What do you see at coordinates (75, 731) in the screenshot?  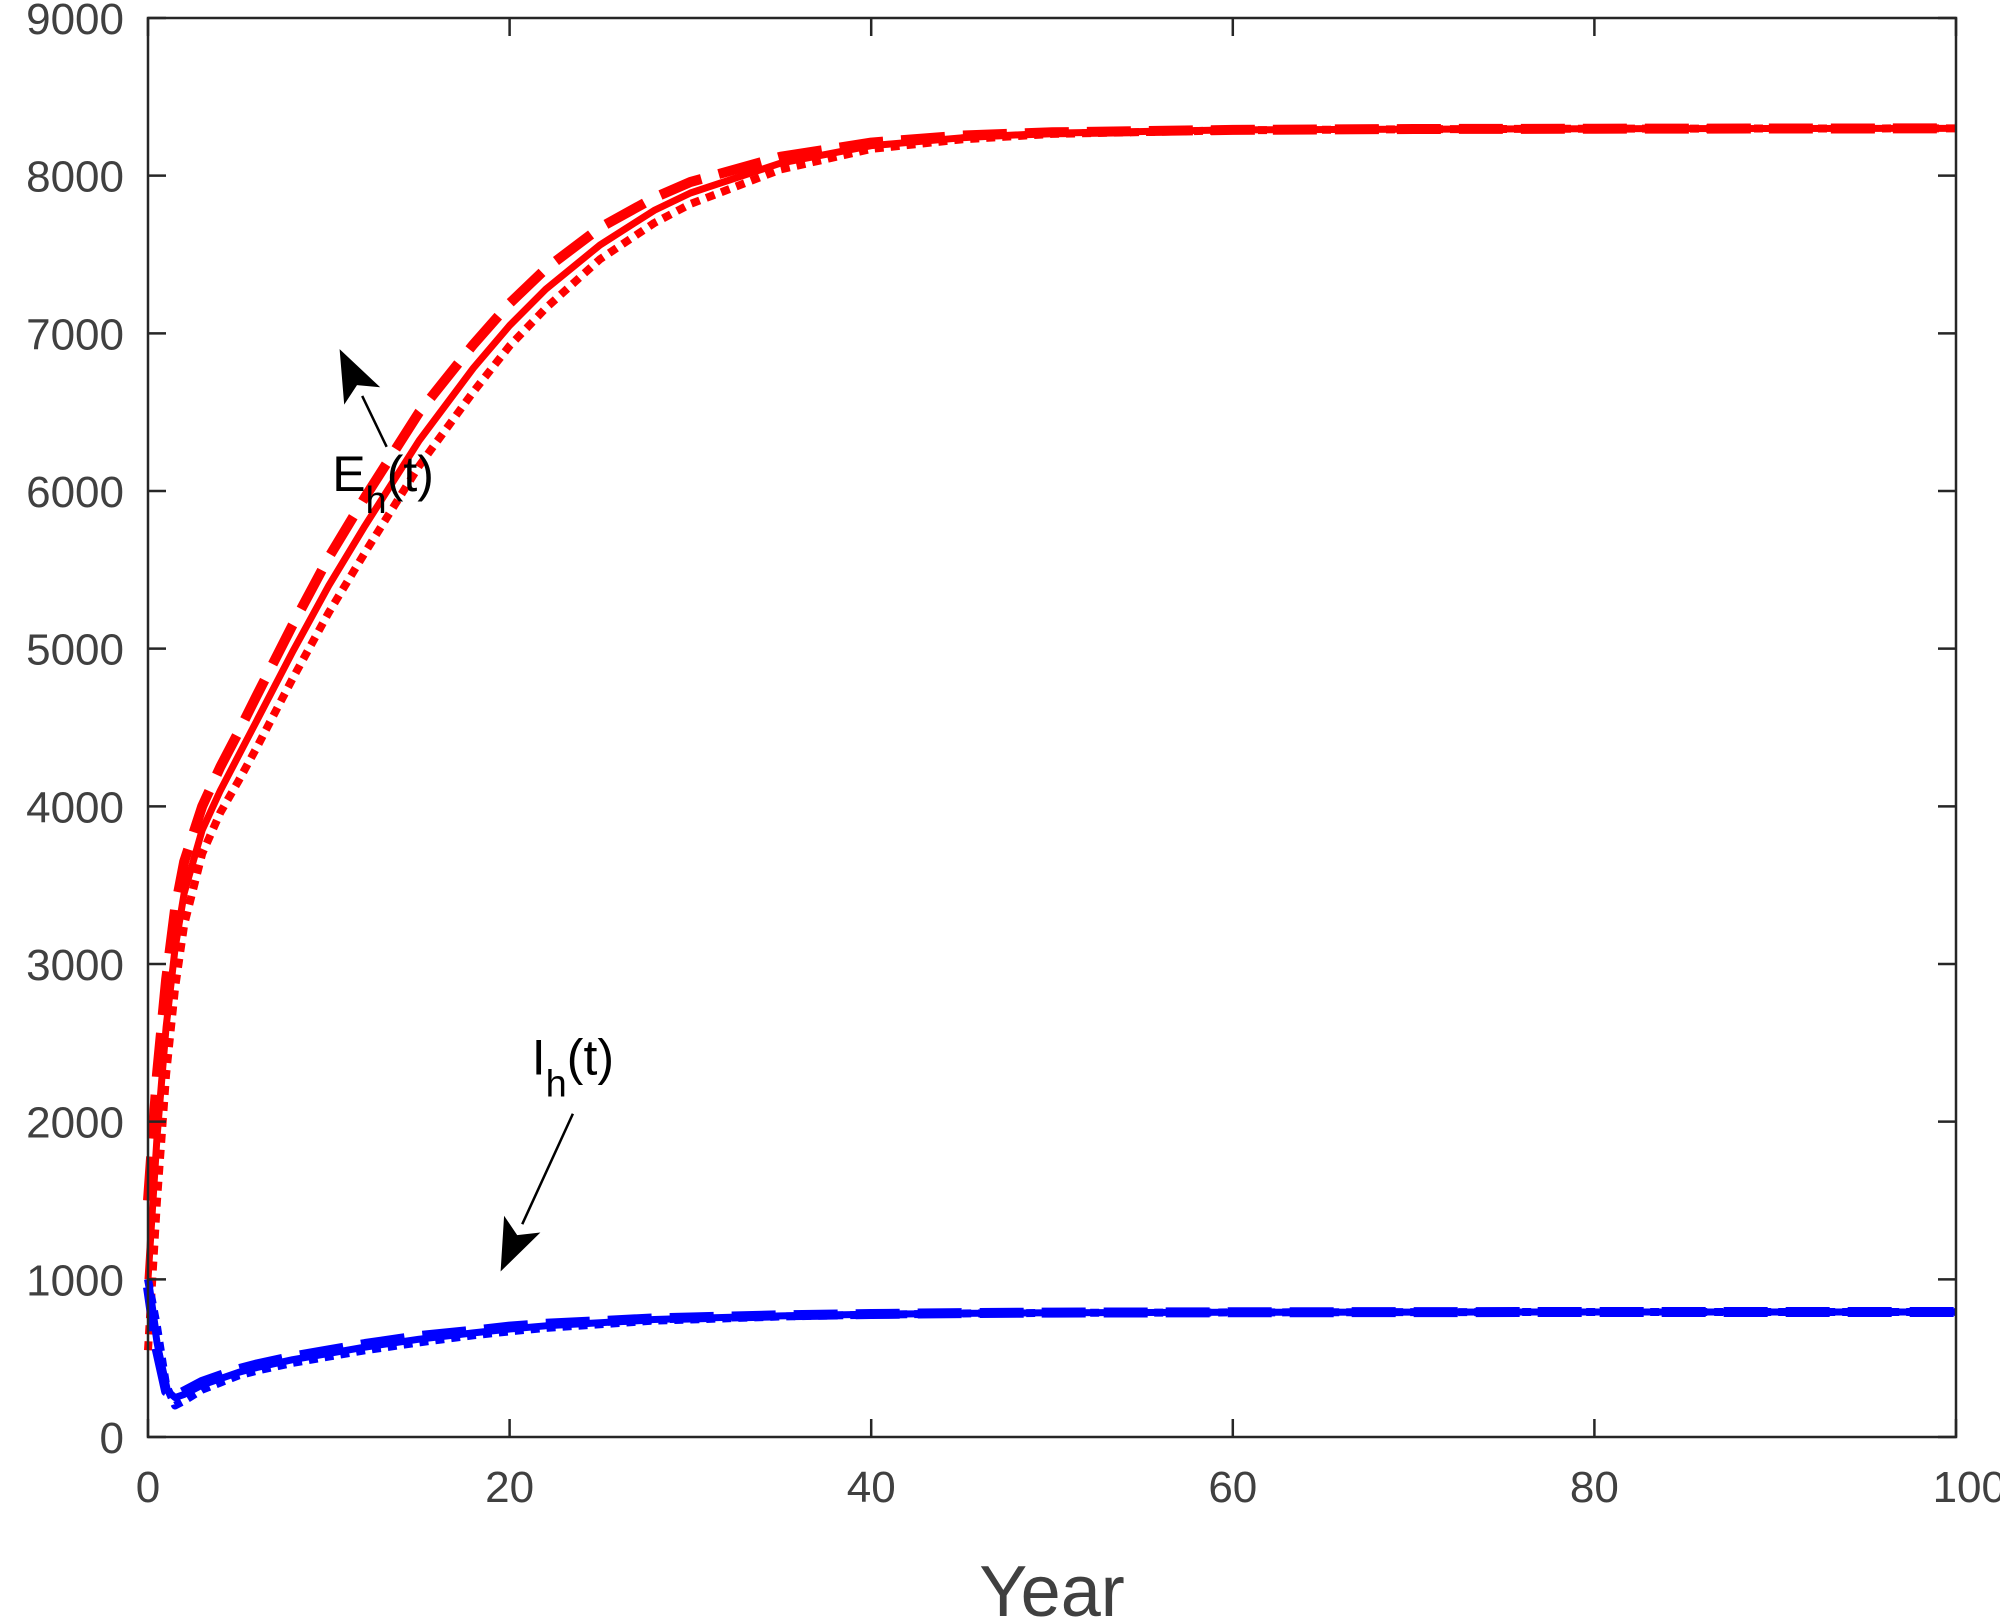 I see `y-tick-labels: 0 1000 2000 3000 4000 5000 6000 7000 8000 9000` at bounding box center [75, 731].